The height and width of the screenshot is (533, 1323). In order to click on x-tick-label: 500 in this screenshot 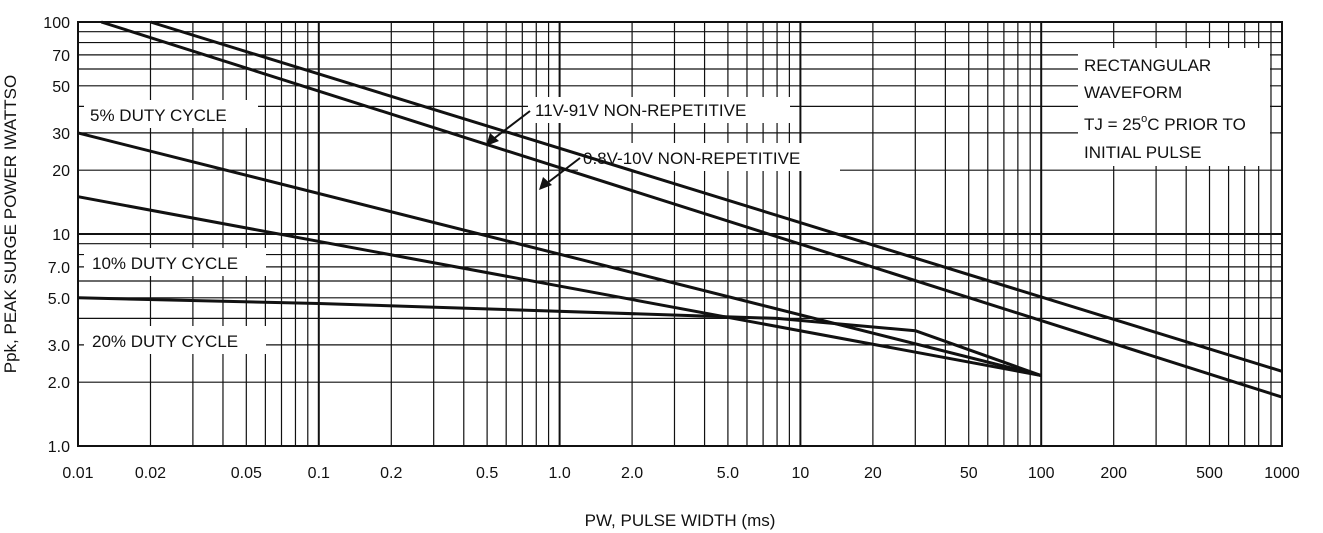, I will do `click(1209, 473)`.